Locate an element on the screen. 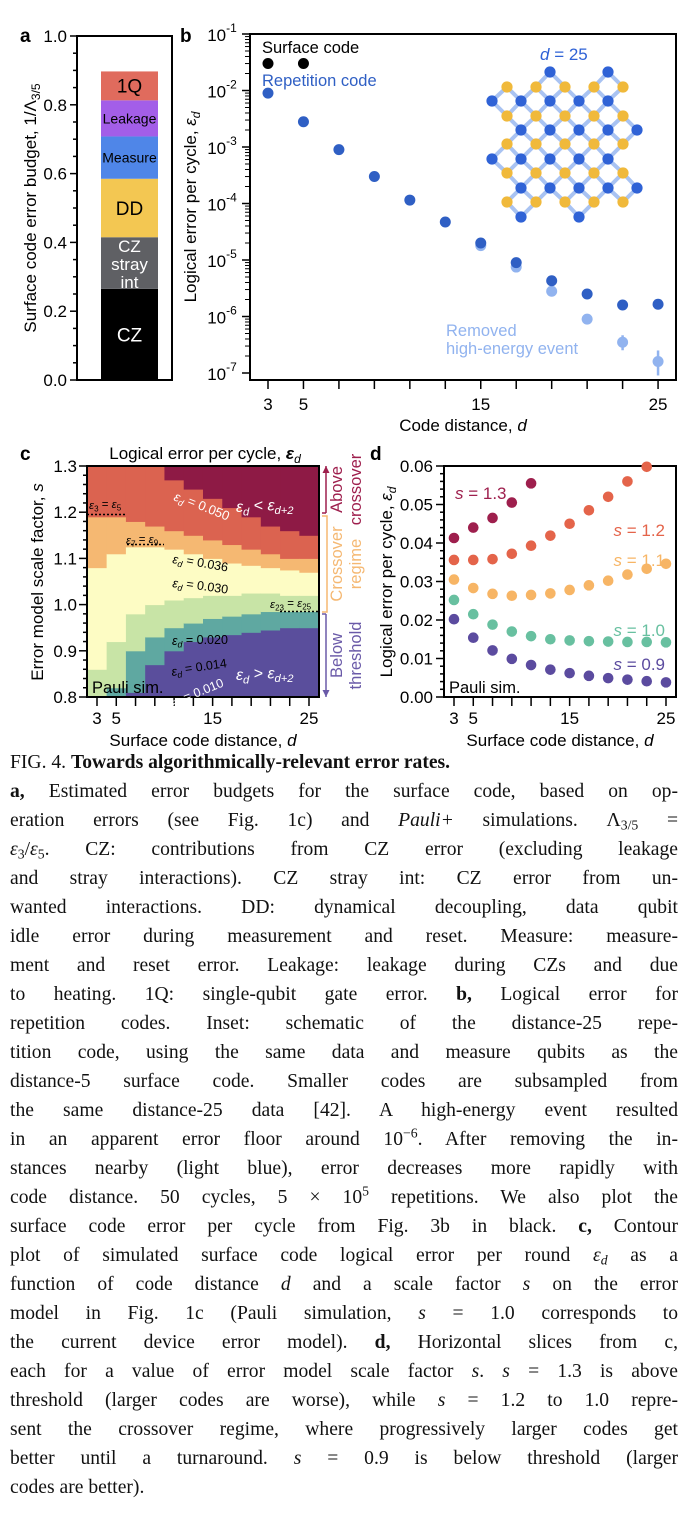 The height and width of the screenshot is (1522, 696). caption-text: as a is located at coordinates (642, 1255).